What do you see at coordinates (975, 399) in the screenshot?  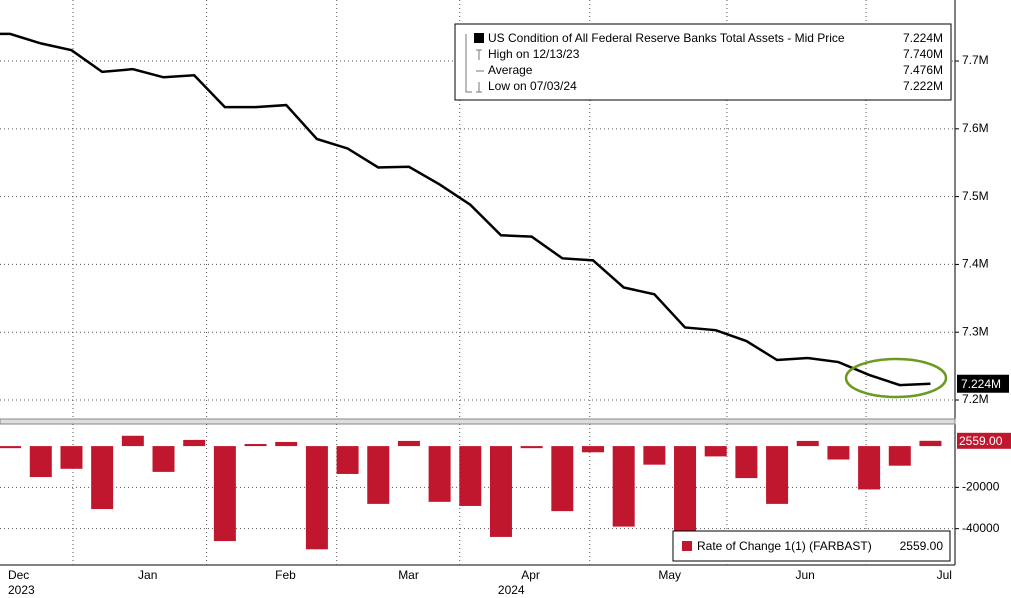 I see `y-tick-label: 7.2M` at bounding box center [975, 399].